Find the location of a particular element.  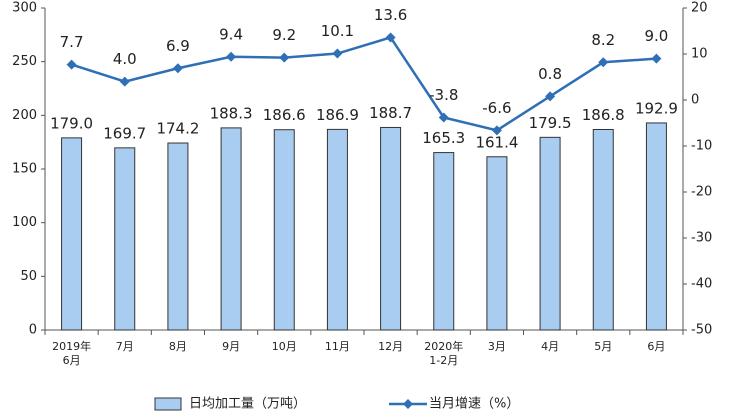

bar-value-label: 165.3 is located at coordinates (443, 138).